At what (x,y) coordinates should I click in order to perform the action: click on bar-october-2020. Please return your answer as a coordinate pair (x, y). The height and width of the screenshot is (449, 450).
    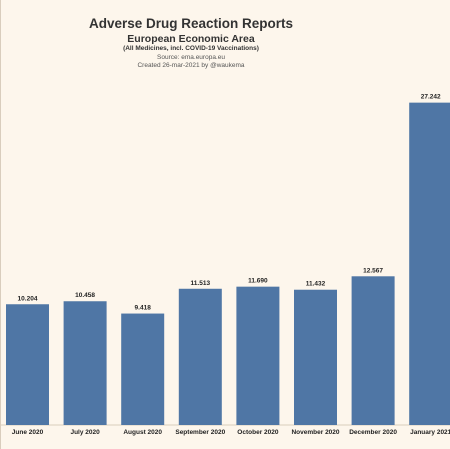
    Looking at the image, I should click on (258, 355).